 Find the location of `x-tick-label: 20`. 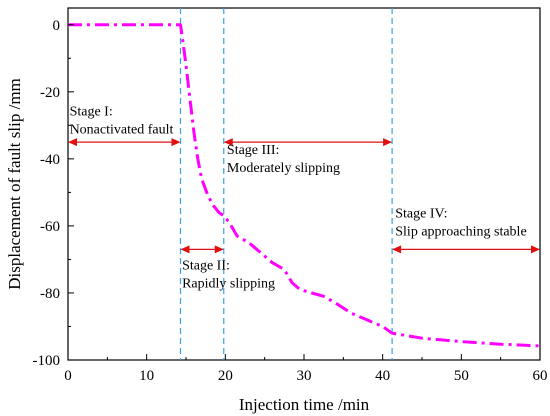

x-tick-label: 20 is located at coordinates (225, 376).